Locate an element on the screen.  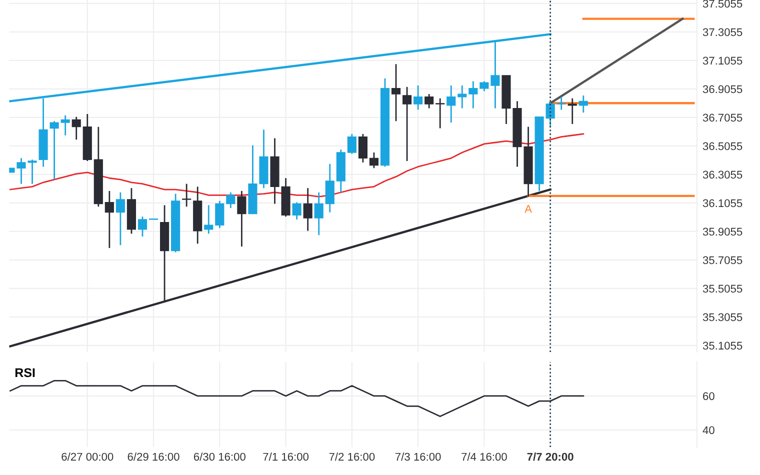
y-tick-label: 37.1055 is located at coordinates (722, 60).